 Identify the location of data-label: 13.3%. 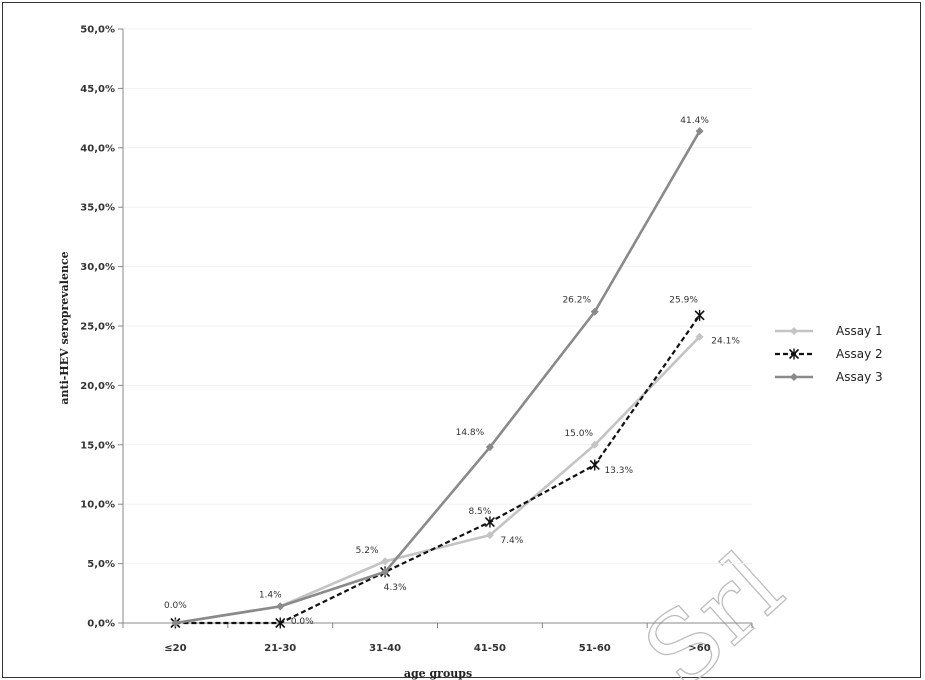
(618, 471).